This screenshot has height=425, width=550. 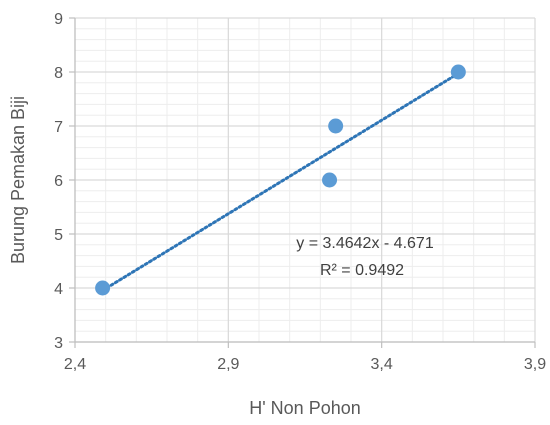 What do you see at coordinates (305, 408) in the screenshot?
I see `x-axis-title: H' Non Pohon` at bounding box center [305, 408].